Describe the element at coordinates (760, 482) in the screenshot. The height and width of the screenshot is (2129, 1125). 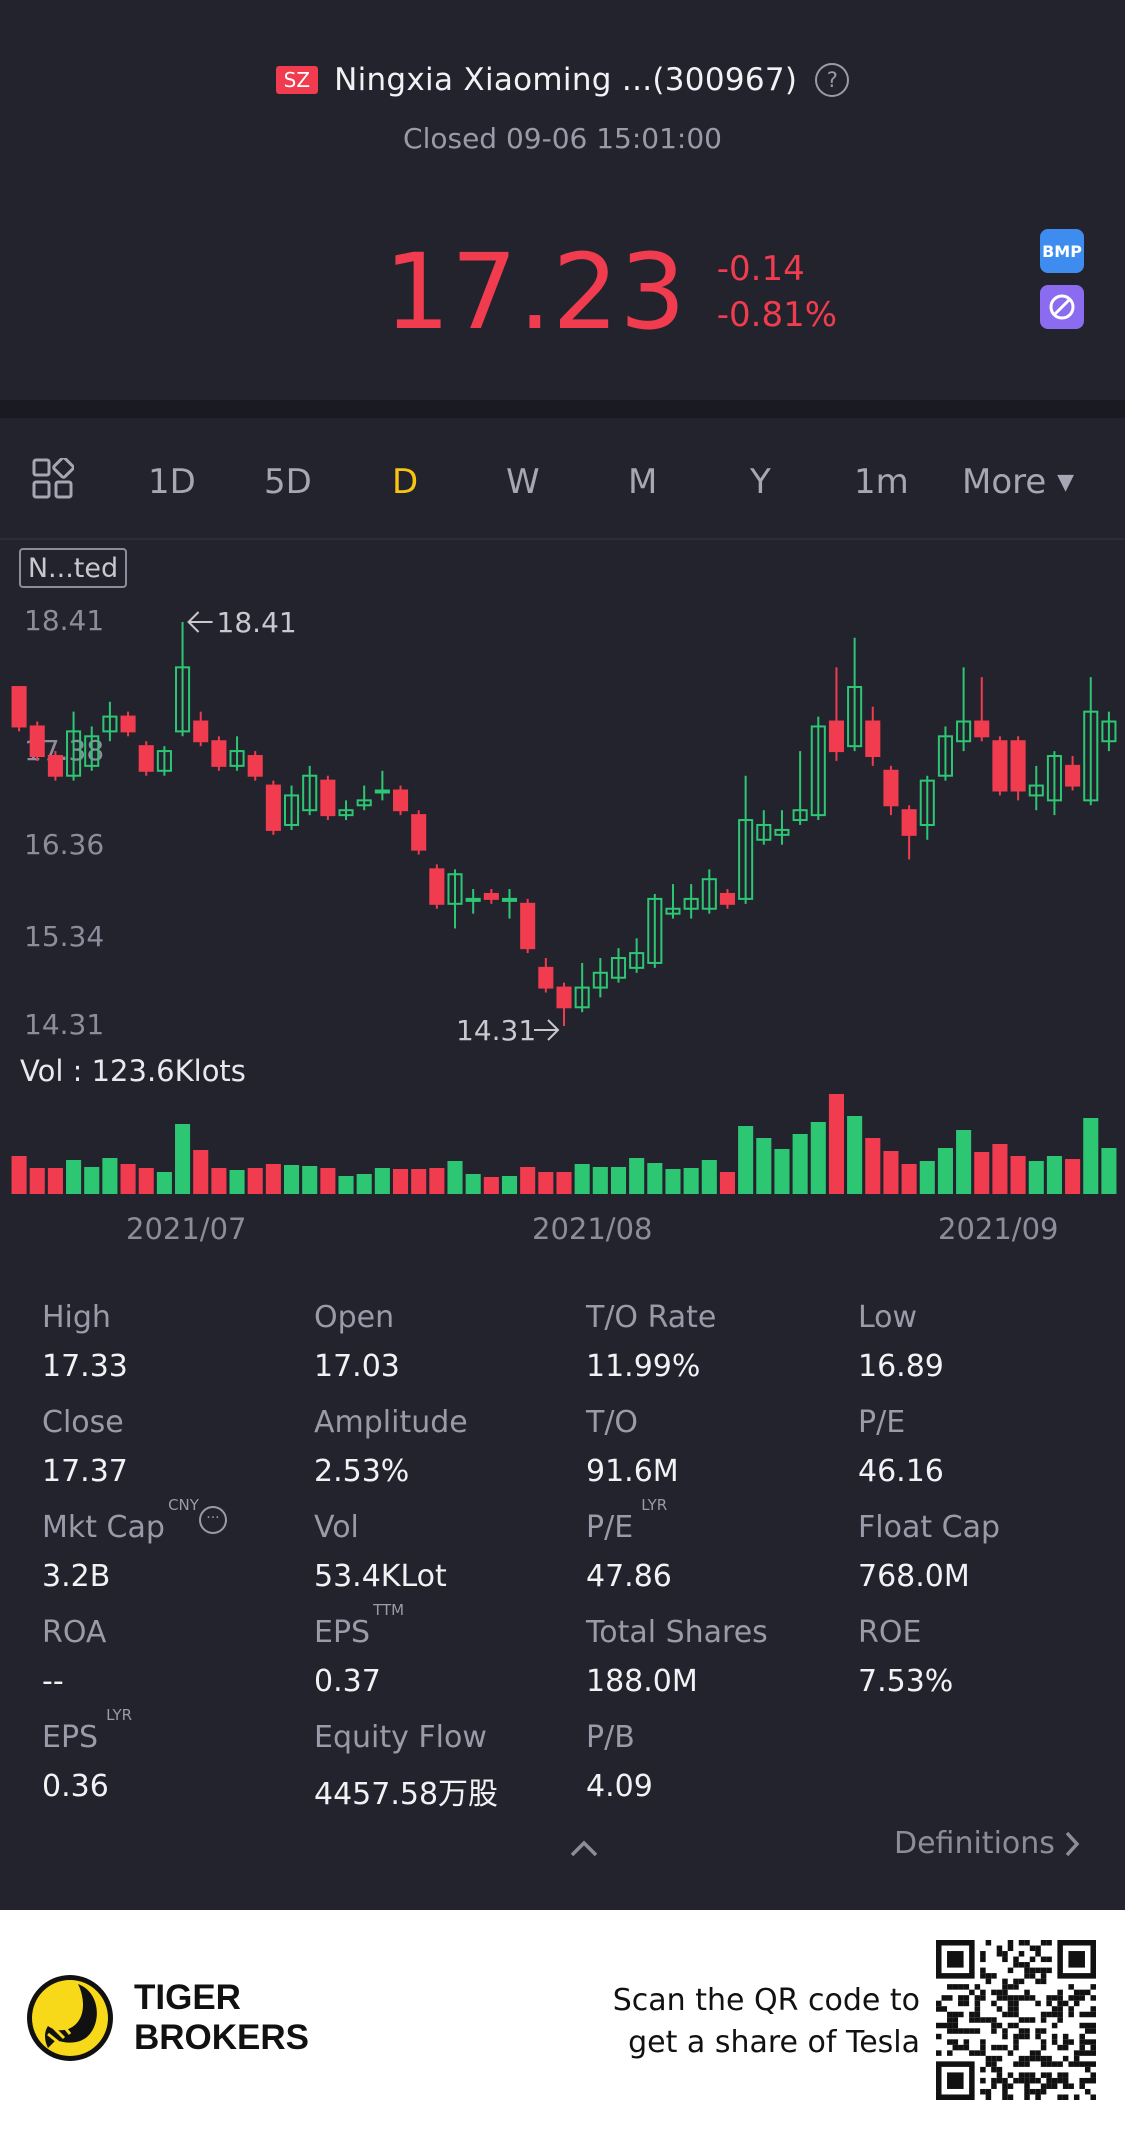
I see `tab-y: Y` at that location.